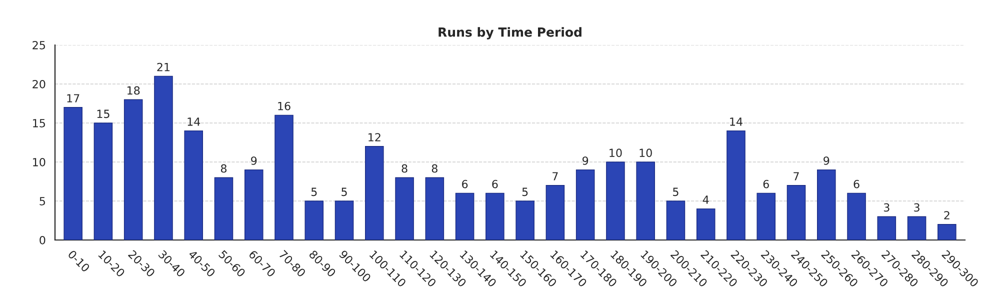 The height and width of the screenshot is (300, 1000). What do you see at coordinates (163, 67) in the screenshot?
I see `data-label: 21` at bounding box center [163, 67].